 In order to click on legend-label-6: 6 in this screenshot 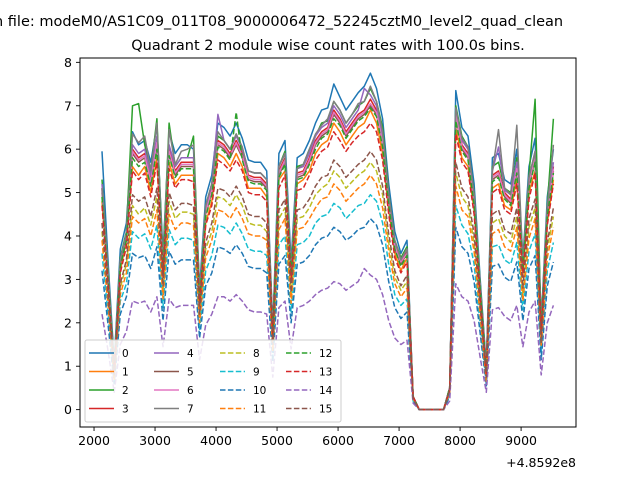, I will do `click(190, 391)`.